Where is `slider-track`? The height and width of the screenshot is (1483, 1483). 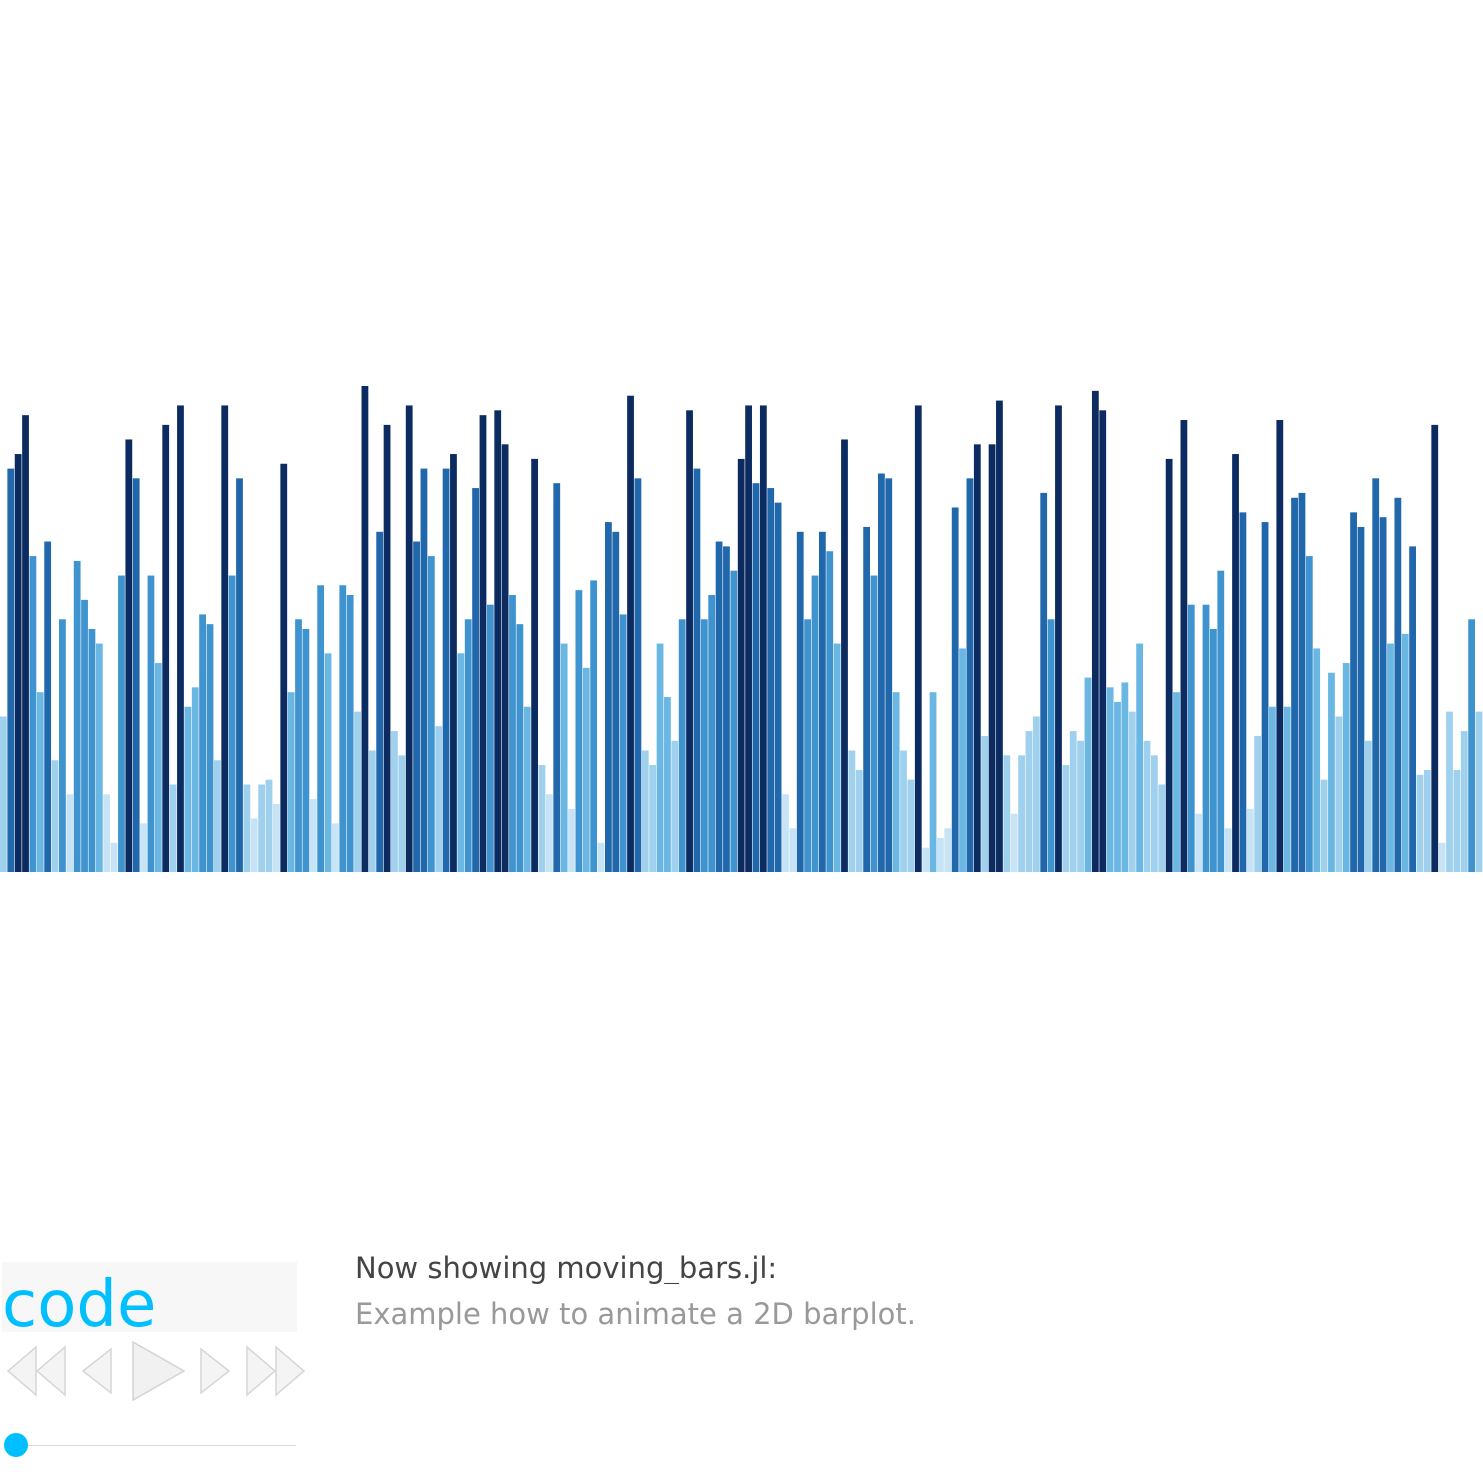
slider-track is located at coordinates (157, 1445).